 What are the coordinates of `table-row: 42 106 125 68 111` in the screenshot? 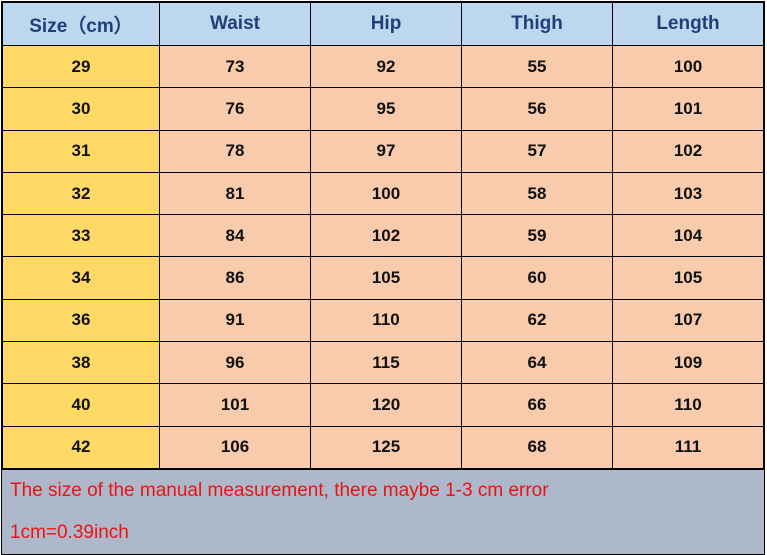 It's located at (383, 447).